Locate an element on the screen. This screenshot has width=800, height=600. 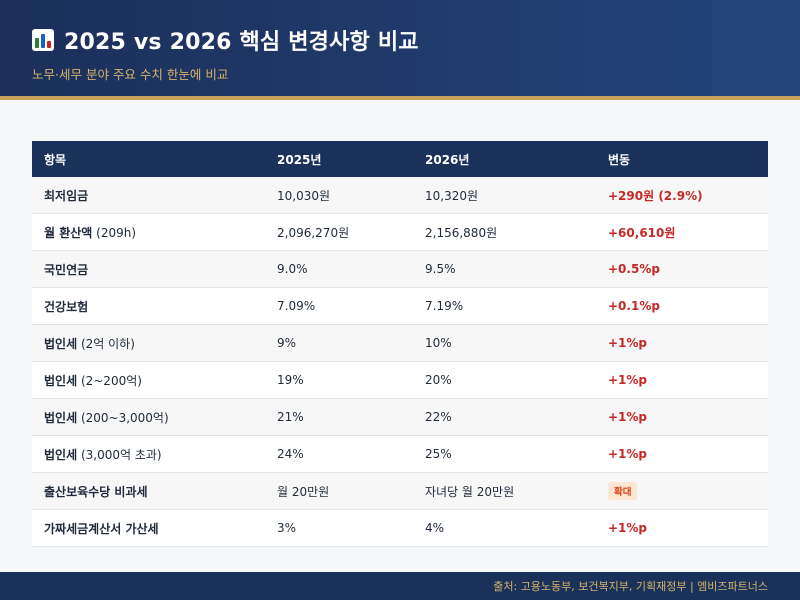
table-row: 법인세 (2~200억) 19% 20% +1%p is located at coordinates (400, 380).